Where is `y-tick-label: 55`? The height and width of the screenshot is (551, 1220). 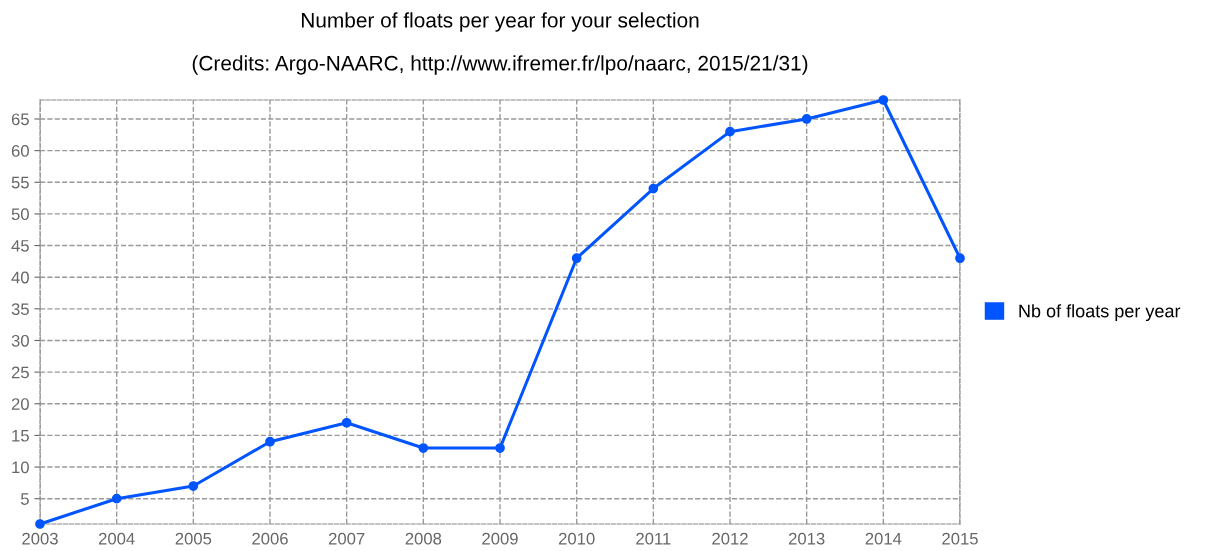
y-tick-label: 55 is located at coordinates (20, 182).